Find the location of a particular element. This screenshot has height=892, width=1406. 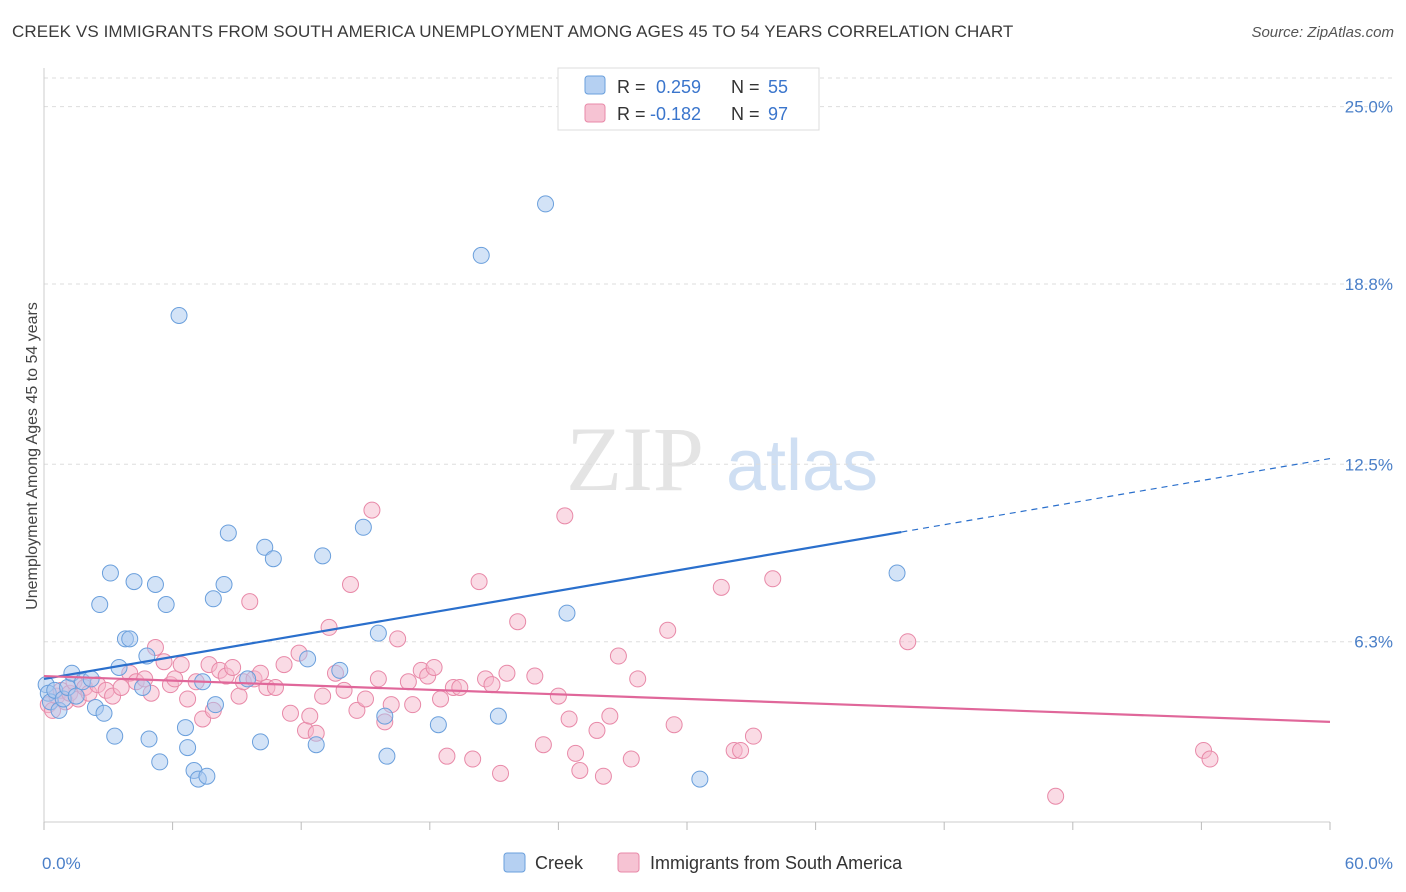

creek-trend-line is located at coordinates (472, 605).